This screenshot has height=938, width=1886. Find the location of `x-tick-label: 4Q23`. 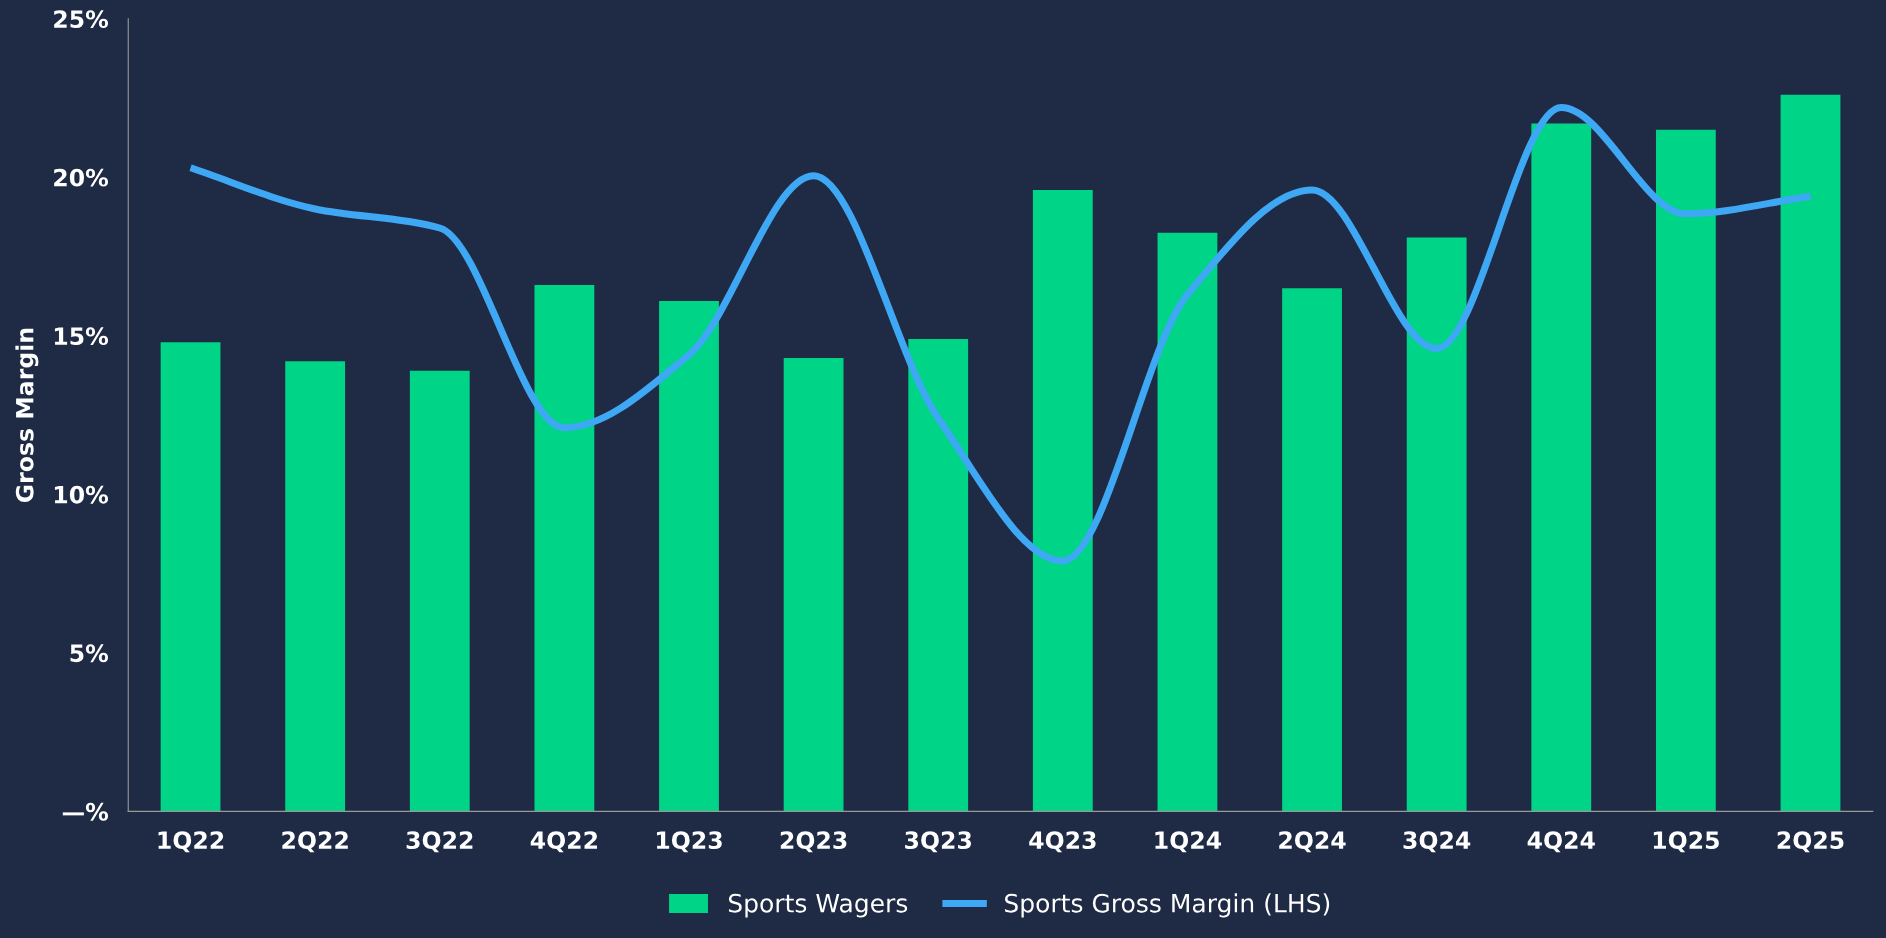

x-tick-label: 4Q23 is located at coordinates (1062, 842).